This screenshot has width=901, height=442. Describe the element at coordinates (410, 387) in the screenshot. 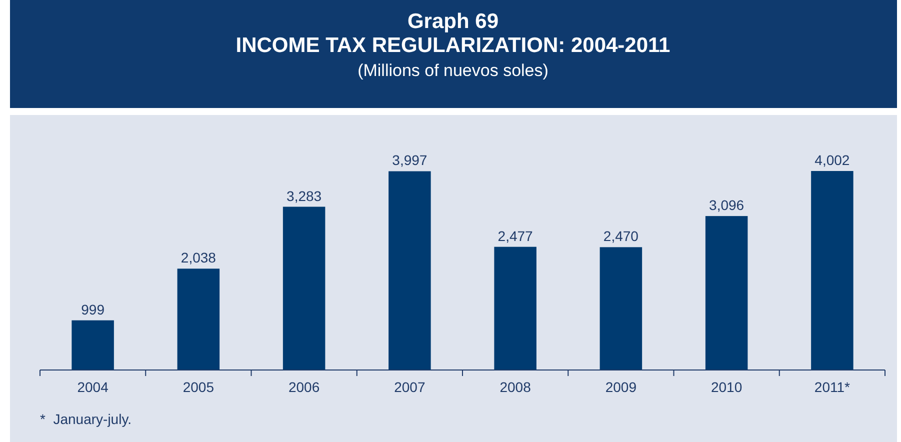

I see `x-tick-label: 2007` at that location.